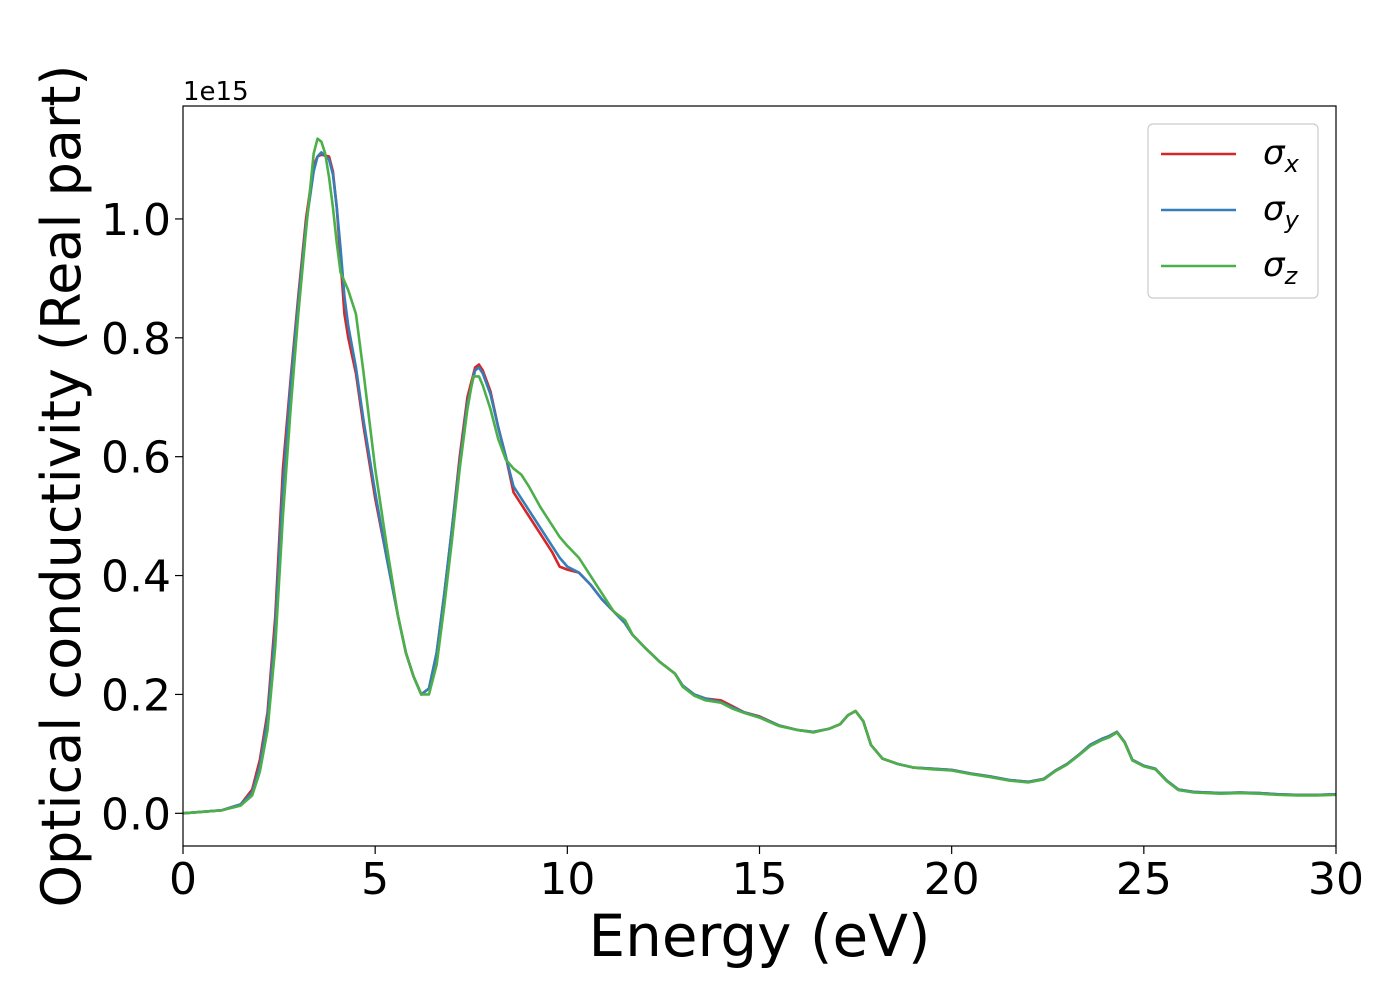 The height and width of the screenshot is (1000, 1400). I want to click on x-tick-label: 0, so click(183, 879).